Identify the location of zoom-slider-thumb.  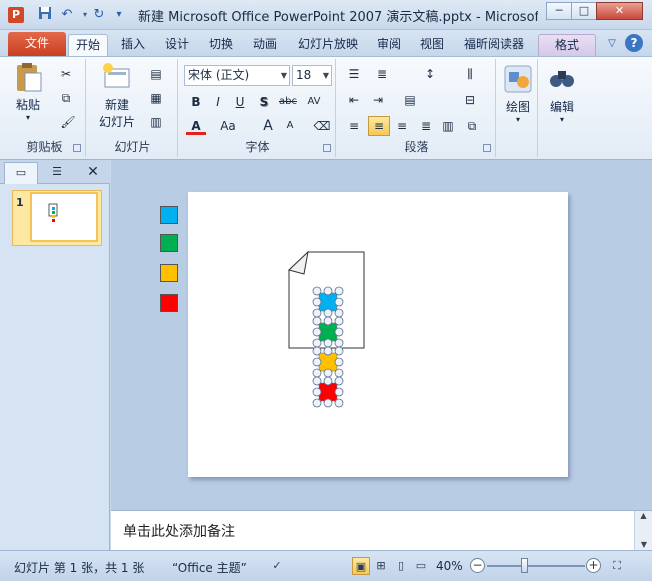
(524, 565).